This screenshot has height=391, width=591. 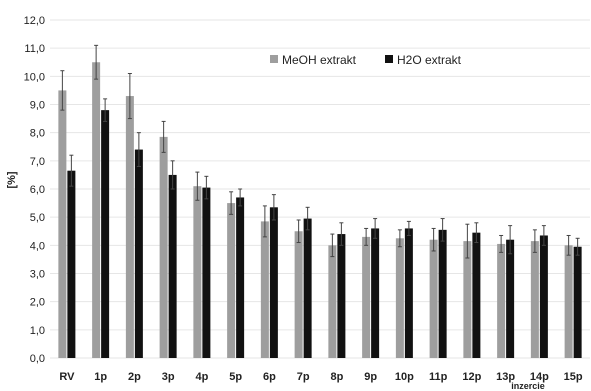 I want to click on y-axis-label: [%], so click(x=12, y=179).